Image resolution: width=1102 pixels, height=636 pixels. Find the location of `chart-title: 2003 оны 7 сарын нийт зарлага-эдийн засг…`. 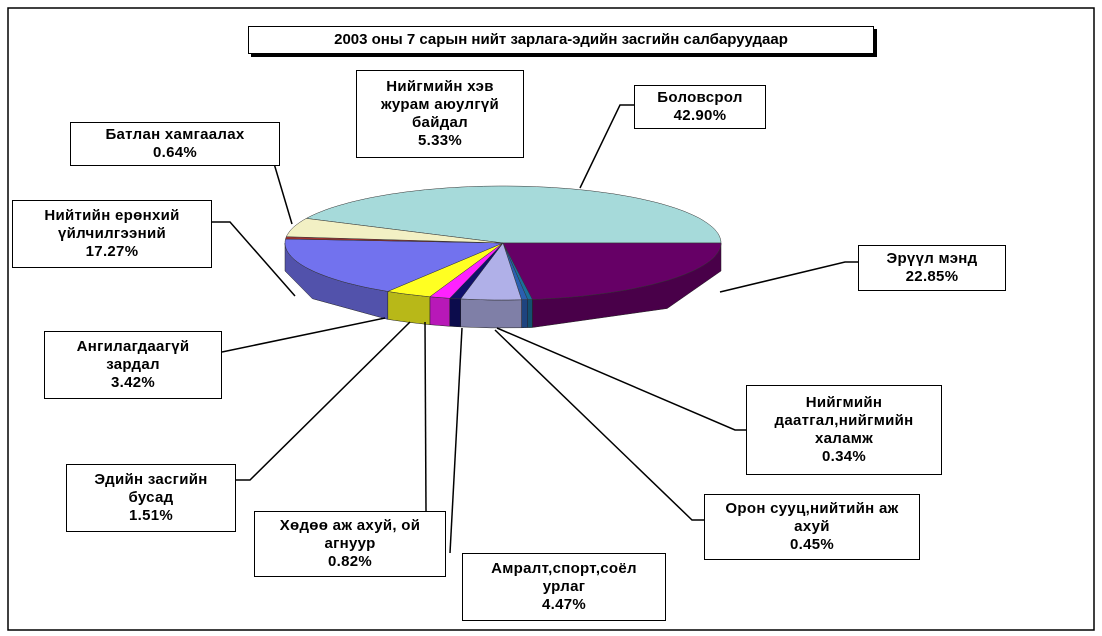

chart-title: 2003 оны 7 сарын нийт зарлага-эдийн засг… is located at coordinates (561, 40).